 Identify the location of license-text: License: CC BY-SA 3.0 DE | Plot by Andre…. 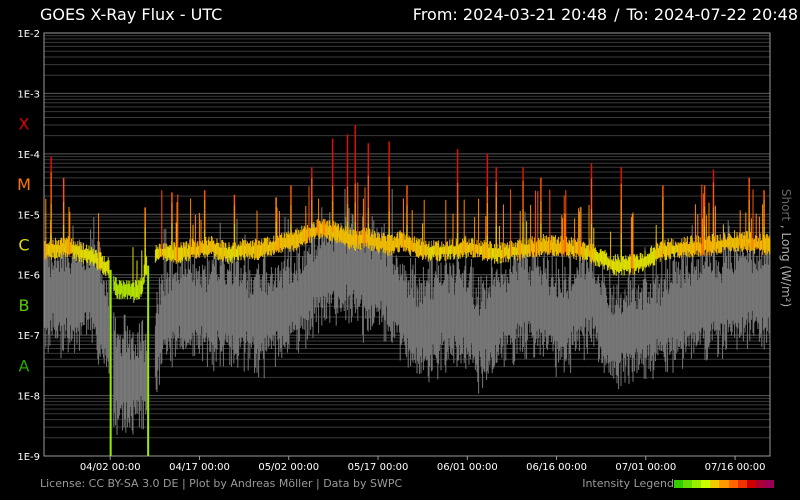
(221, 483).